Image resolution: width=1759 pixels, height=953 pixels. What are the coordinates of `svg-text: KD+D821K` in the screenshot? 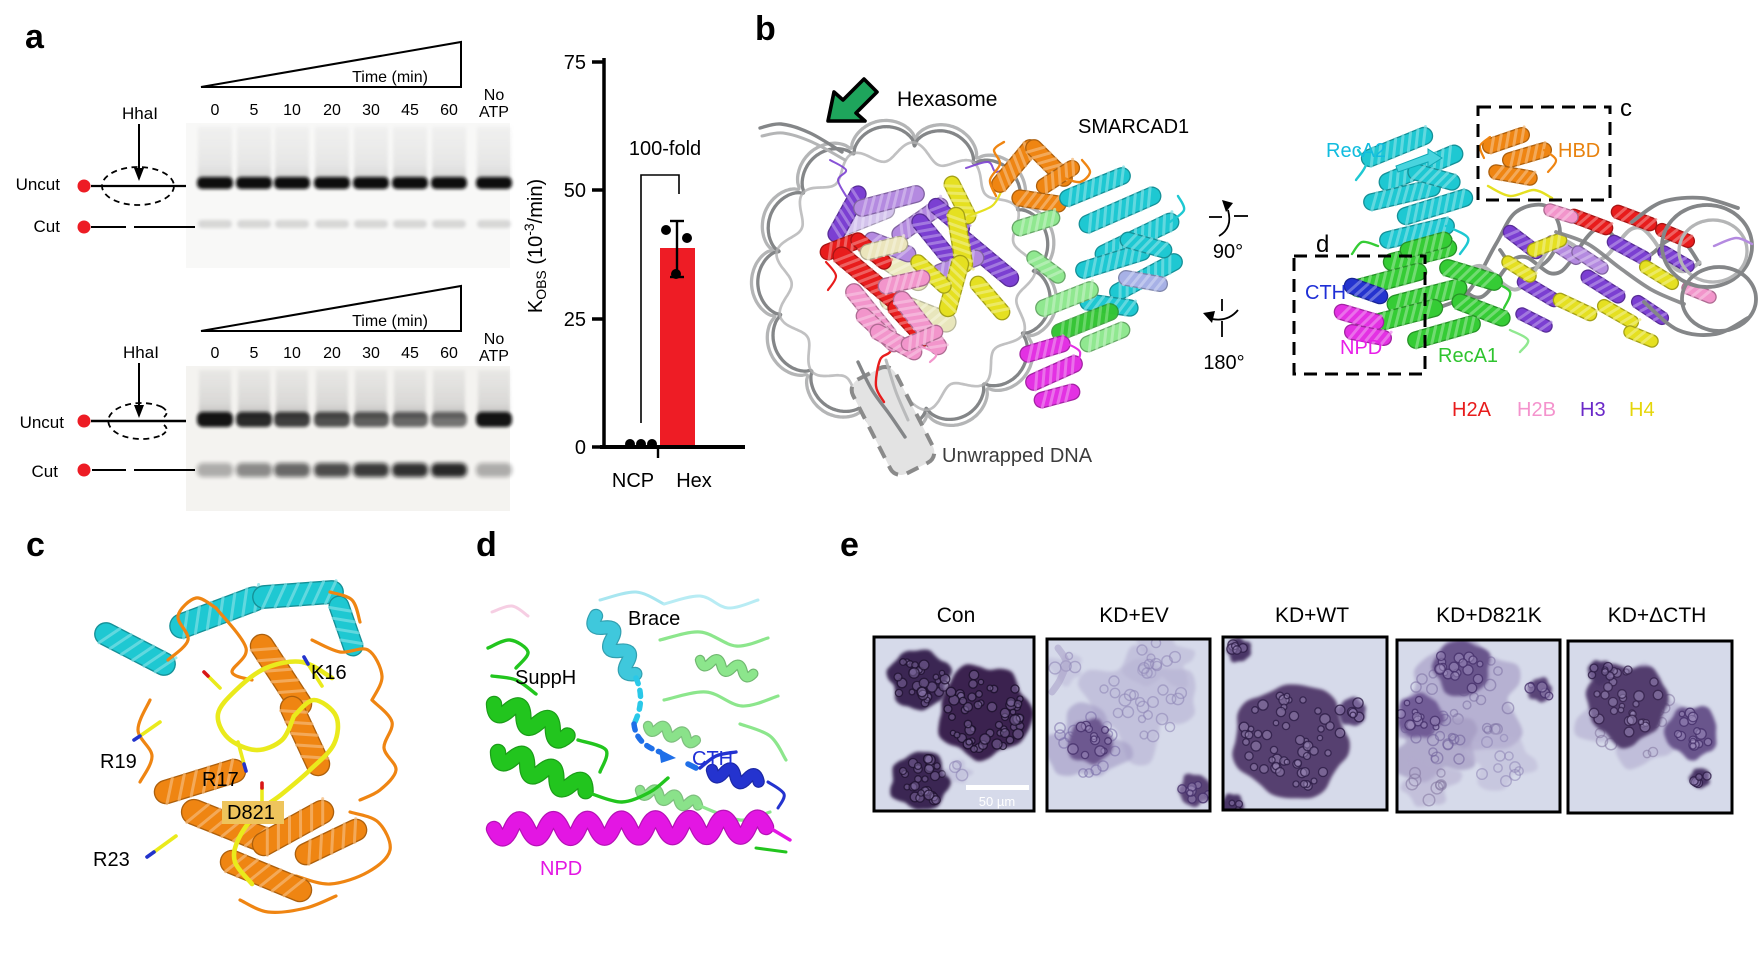 It's located at (1489, 615).